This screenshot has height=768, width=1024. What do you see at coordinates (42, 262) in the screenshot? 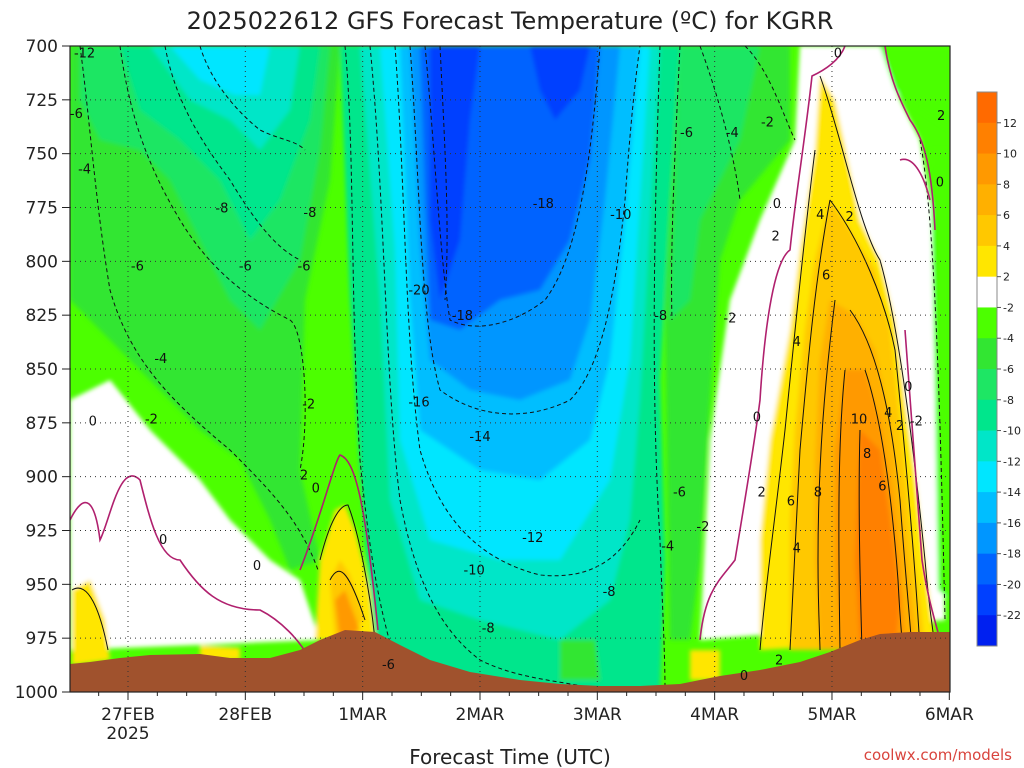
I see `y-tick-label: 800` at bounding box center [42, 262].